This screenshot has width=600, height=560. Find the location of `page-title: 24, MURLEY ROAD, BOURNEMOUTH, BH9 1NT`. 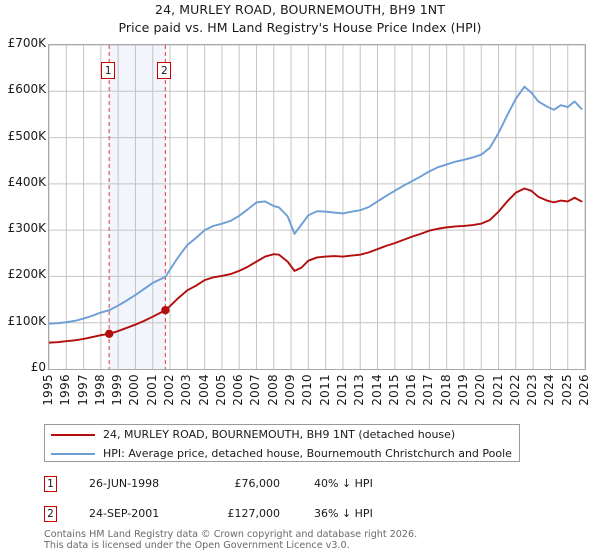

page-title: 24, MURLEY ROAD, BOURNEMOUTH, BH9 1NT is located at coordinates (300, 9).